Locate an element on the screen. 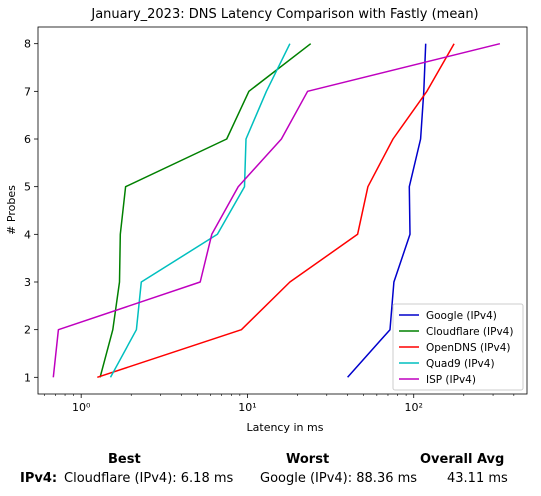  y-tick-label: 2 is located at coordinates (27, 330).